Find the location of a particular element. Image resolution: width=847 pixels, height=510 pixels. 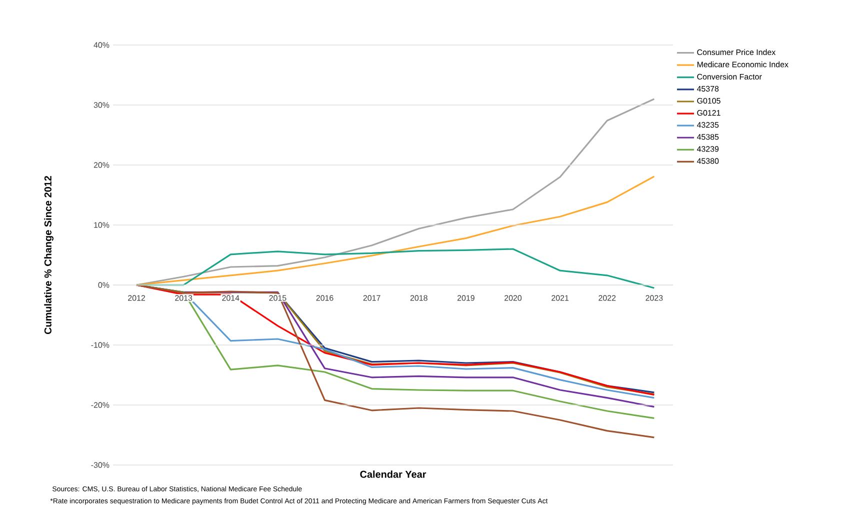

y-axis-title: Cumulative % Change Since 2012 is located at coordinates (49, 255).